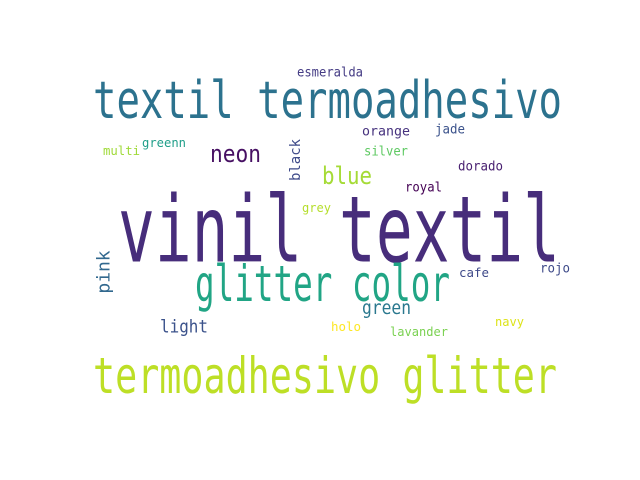  What do you see at coordinates (327, 101) in the screenshot?
I see `word: textil termoadhesivo` at bounding box center [327, 101].